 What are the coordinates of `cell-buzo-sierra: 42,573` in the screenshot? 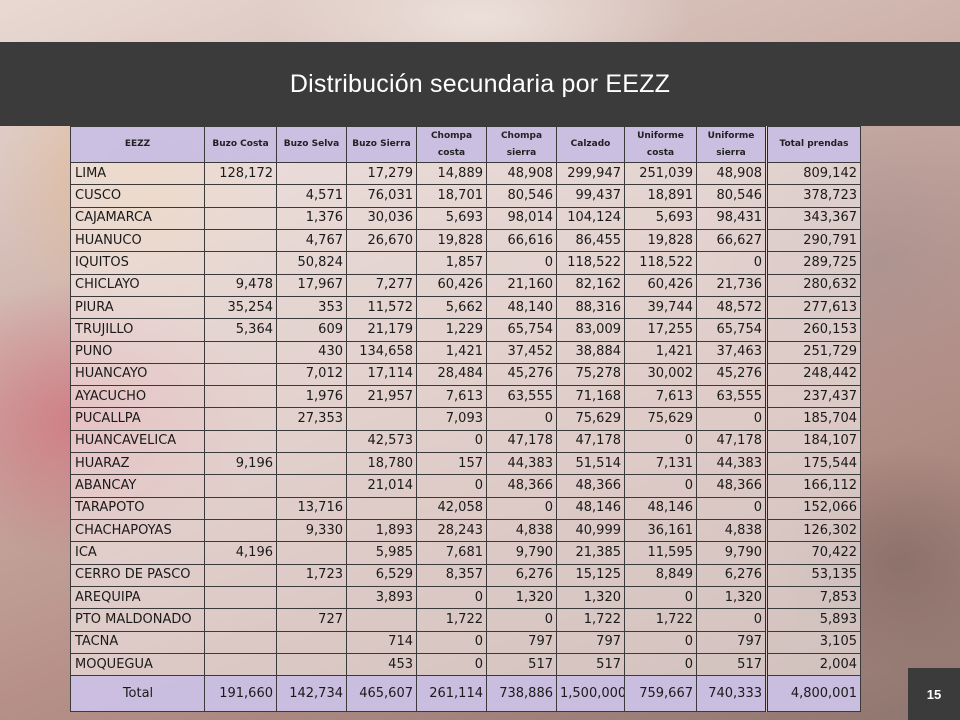 It's located at (381, 441).